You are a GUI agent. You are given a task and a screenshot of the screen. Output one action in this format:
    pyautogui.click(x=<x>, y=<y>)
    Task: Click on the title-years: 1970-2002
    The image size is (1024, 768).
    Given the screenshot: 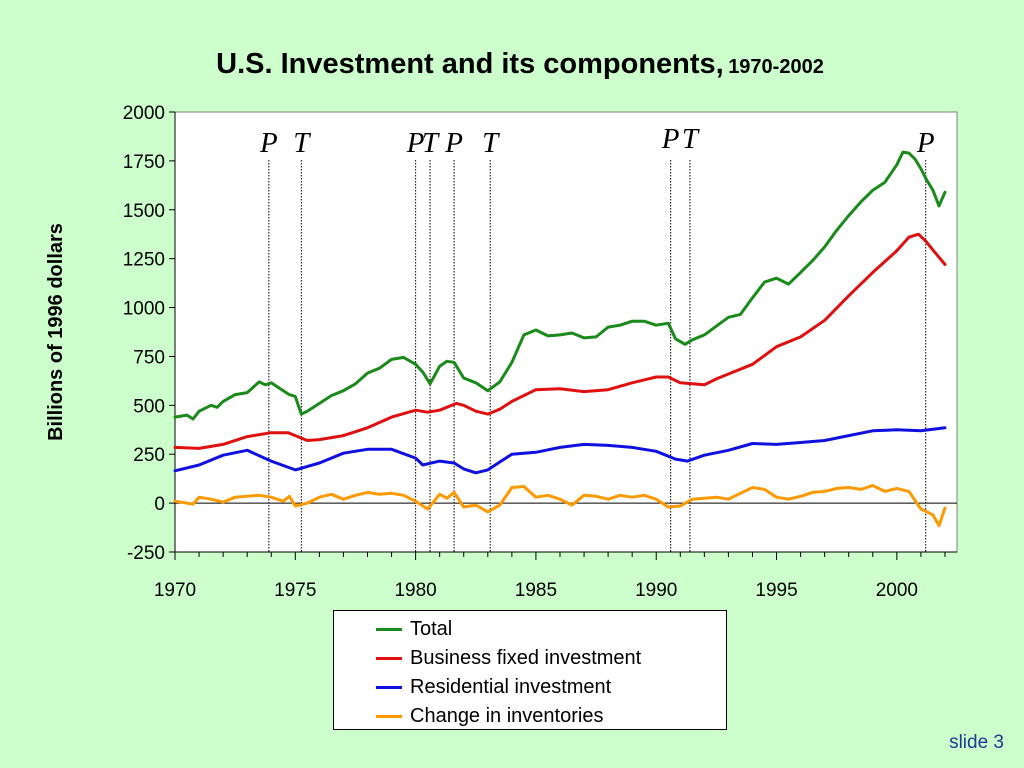 What is the action you would take?
    pyautogui.click(x=776, y=67)
    